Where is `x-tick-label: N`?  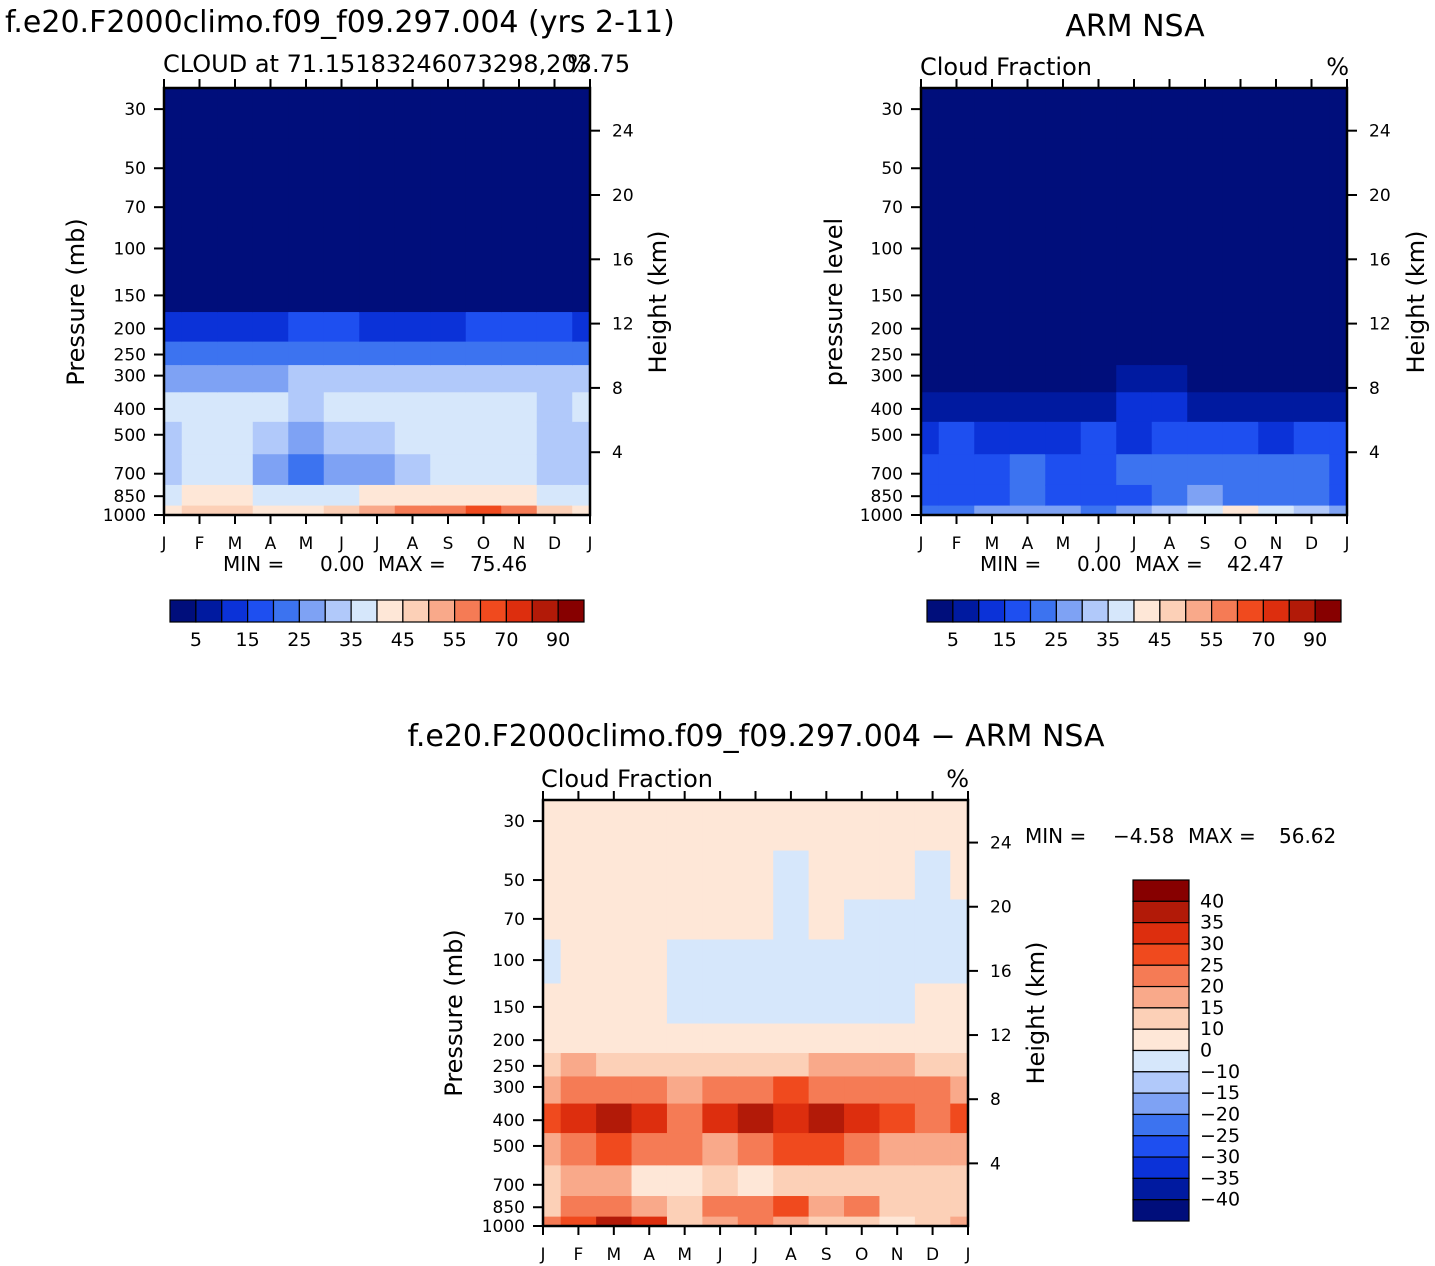 x-tick-label: N is located at coordinates (897, 1255).